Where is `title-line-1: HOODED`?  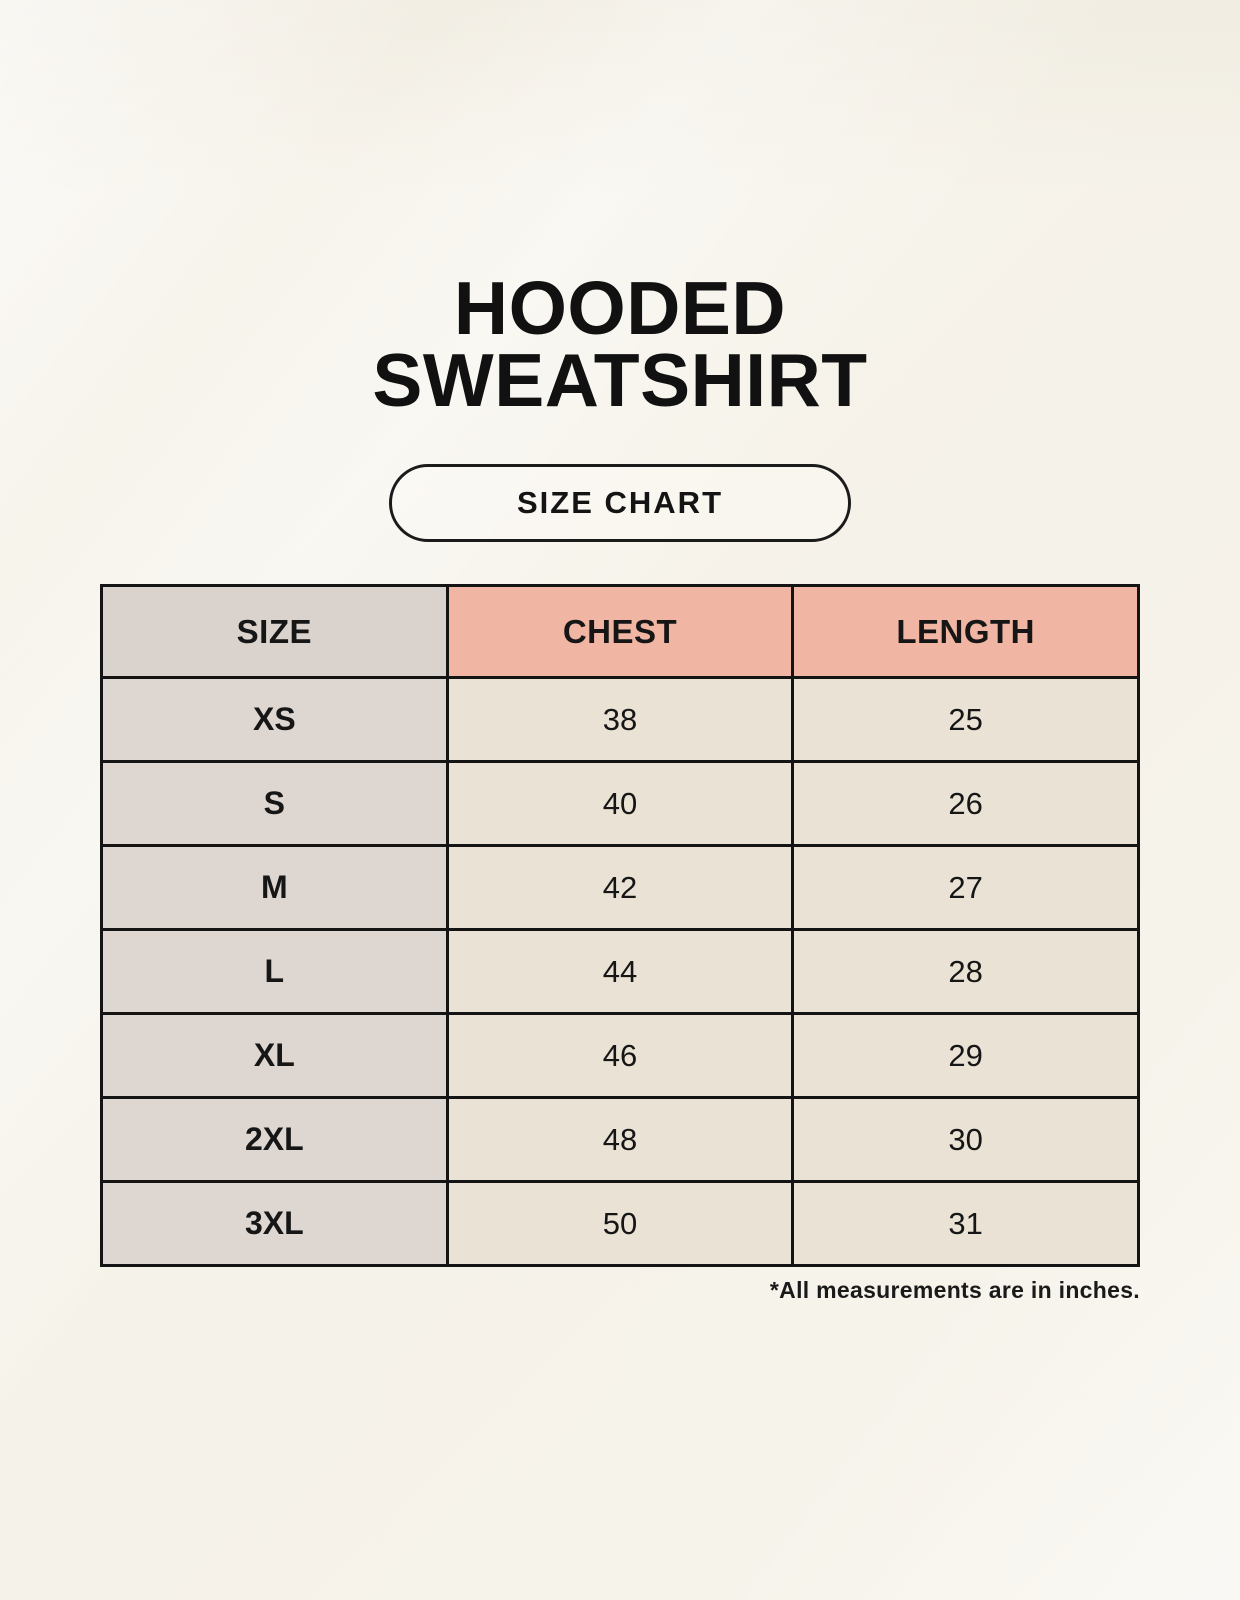
title-line-1: HOODED is located at coordinates (620, 308).